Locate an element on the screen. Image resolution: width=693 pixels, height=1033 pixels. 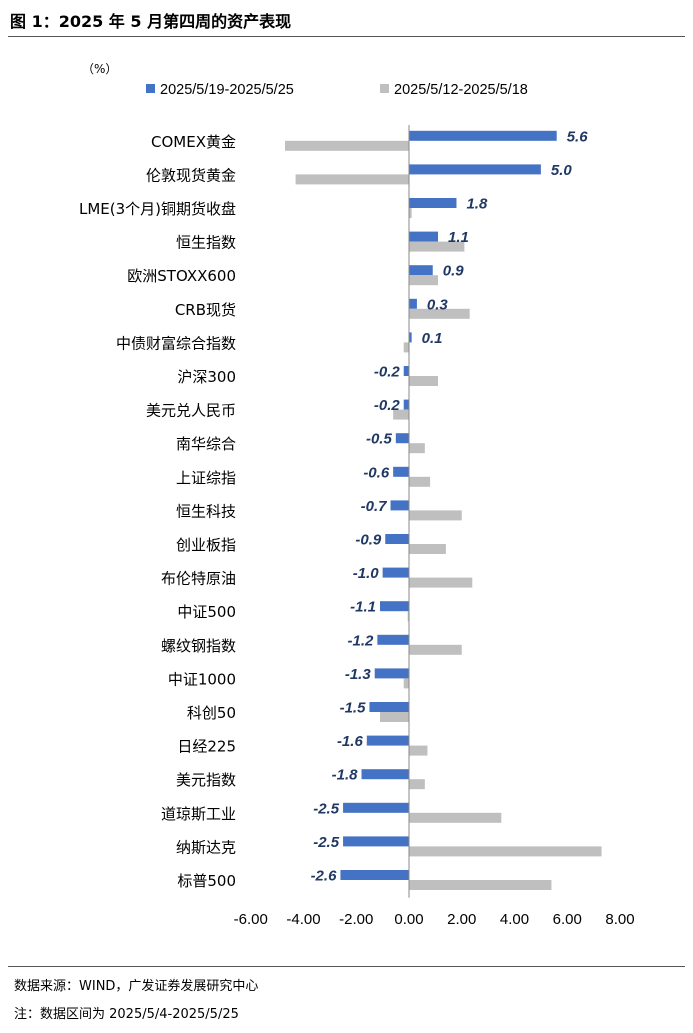
category-label: 纳斯达克 is located at coordinates (206, 847).